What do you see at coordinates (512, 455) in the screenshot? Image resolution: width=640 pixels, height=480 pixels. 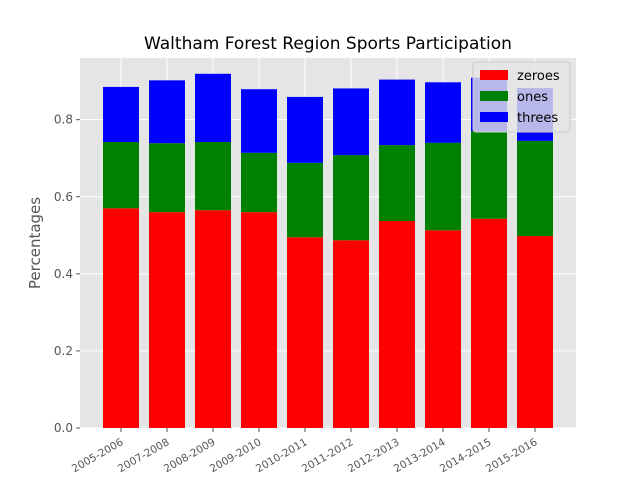 I see `x-tick-label: 2015-2016` at bounding box center [512, 455].